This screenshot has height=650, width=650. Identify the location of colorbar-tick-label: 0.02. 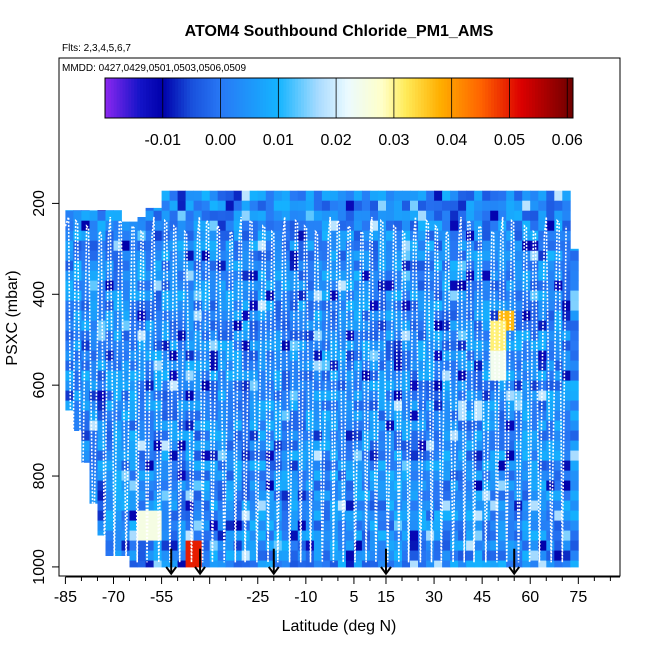
(336, 140).